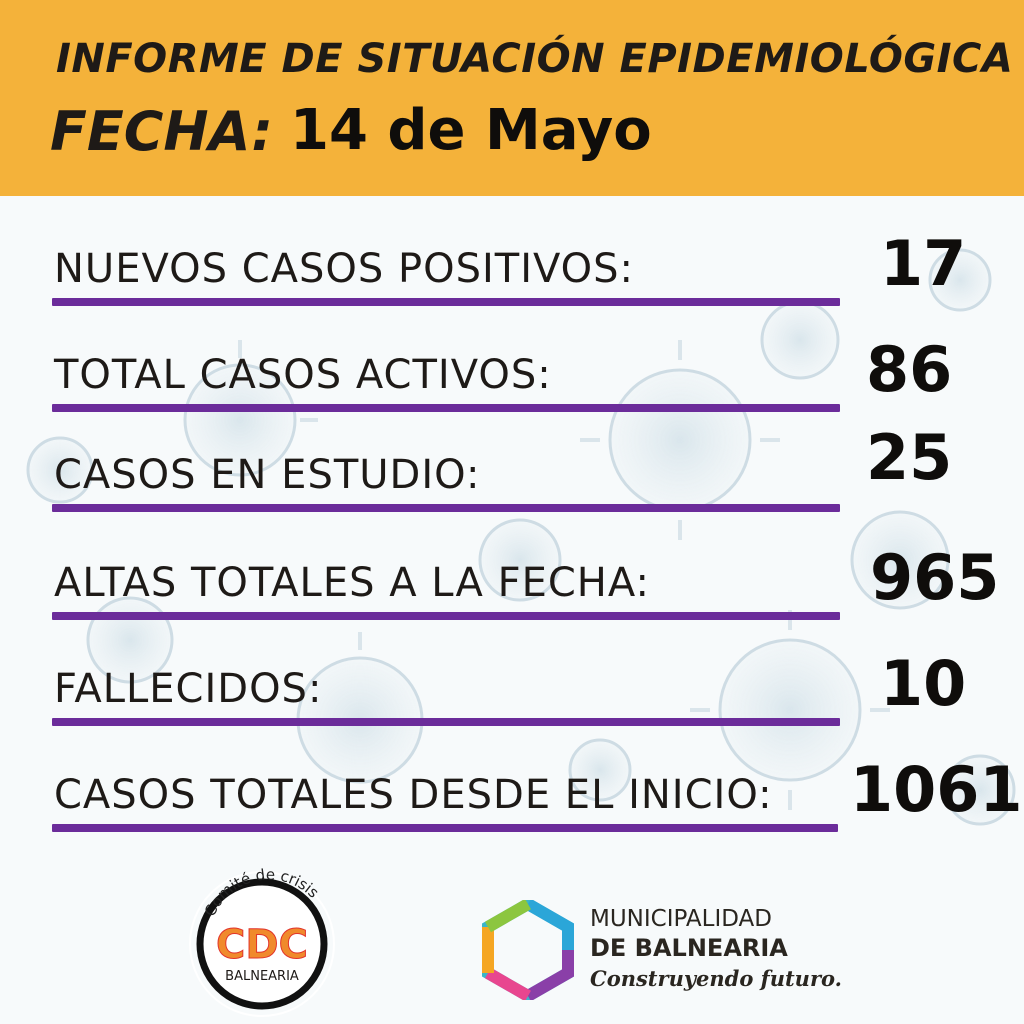  I want to click on stat-label: TOTAL CASOS ACTIVOS:, so click(303, 375).